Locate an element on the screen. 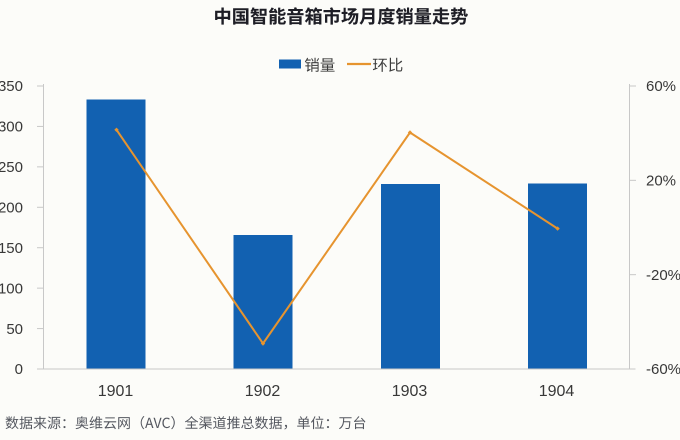 The width and height of the screenshot is (680, 440). svg-text: 50 is located at coordinates (14, 329).